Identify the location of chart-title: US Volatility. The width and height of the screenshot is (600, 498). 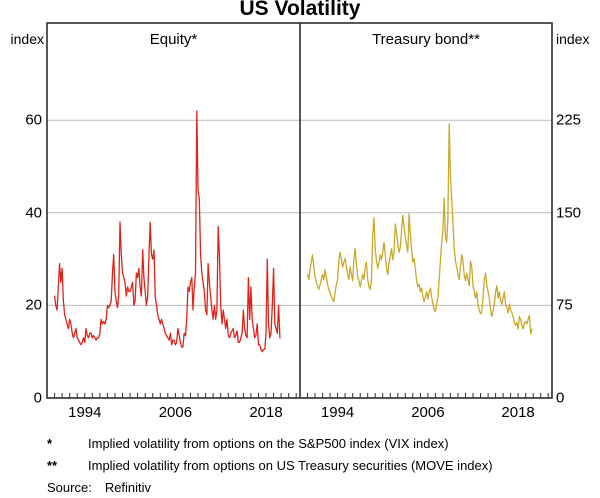
(300, 10).